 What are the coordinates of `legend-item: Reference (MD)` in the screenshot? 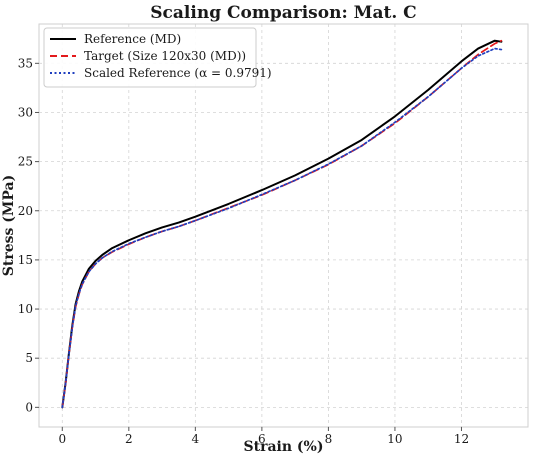 It's located at (115, 39).